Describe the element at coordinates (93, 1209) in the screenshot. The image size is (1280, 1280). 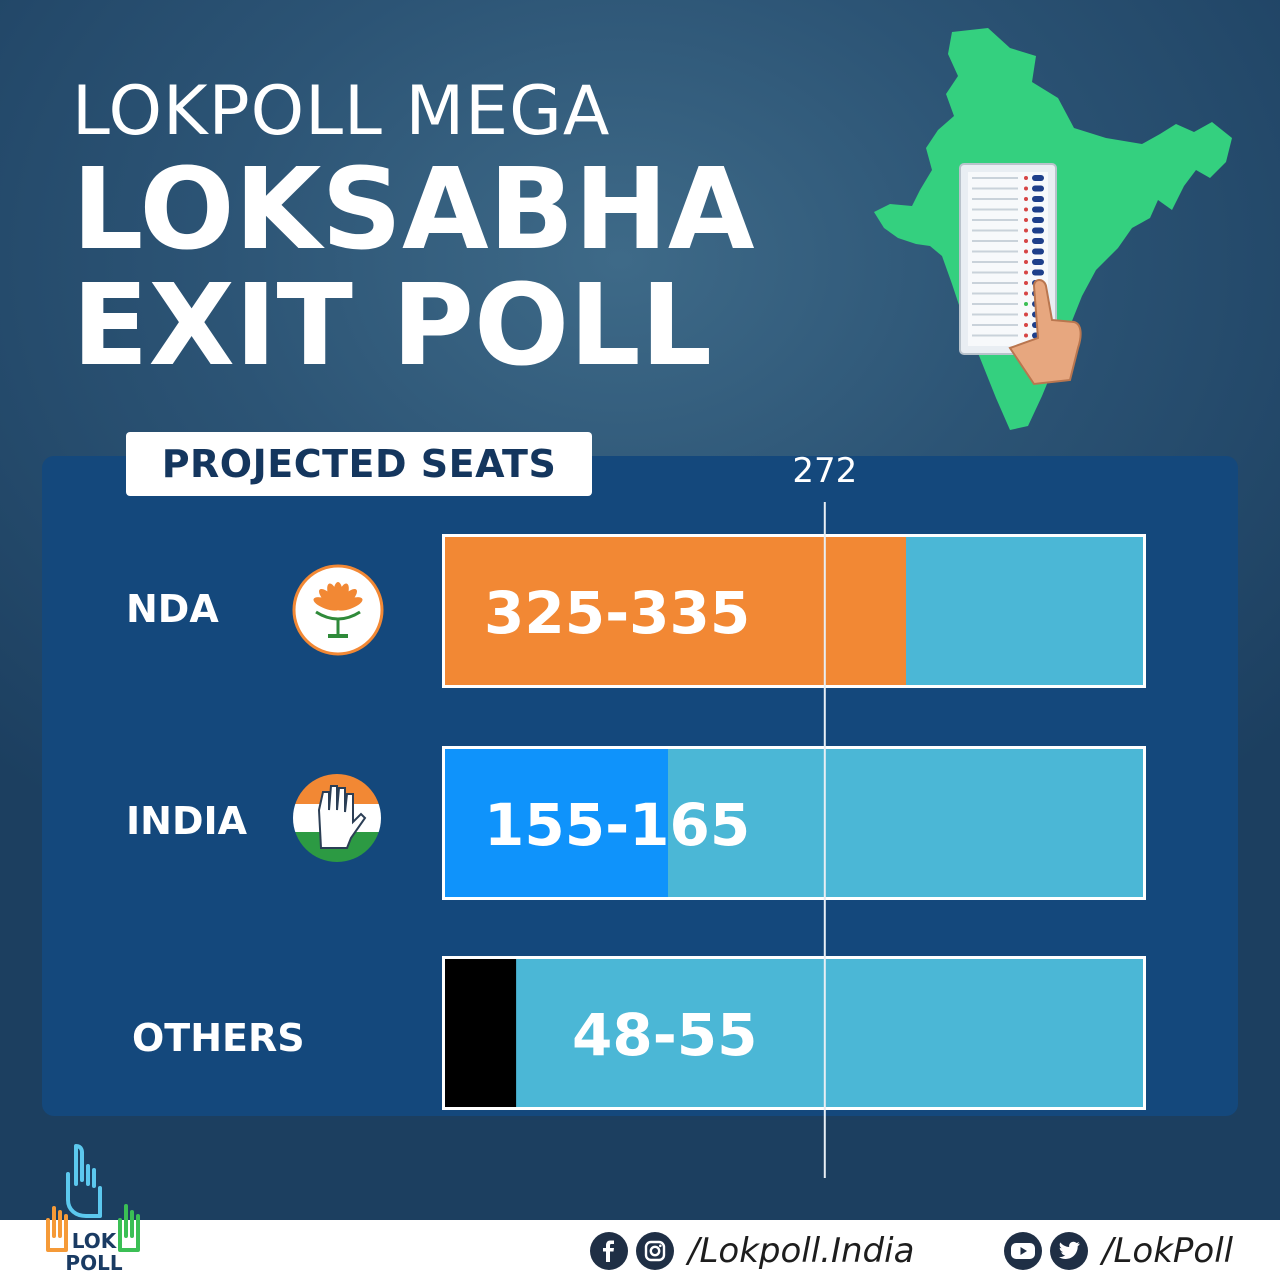
I see `lokpoll-logo: LOK POLL` at that location.